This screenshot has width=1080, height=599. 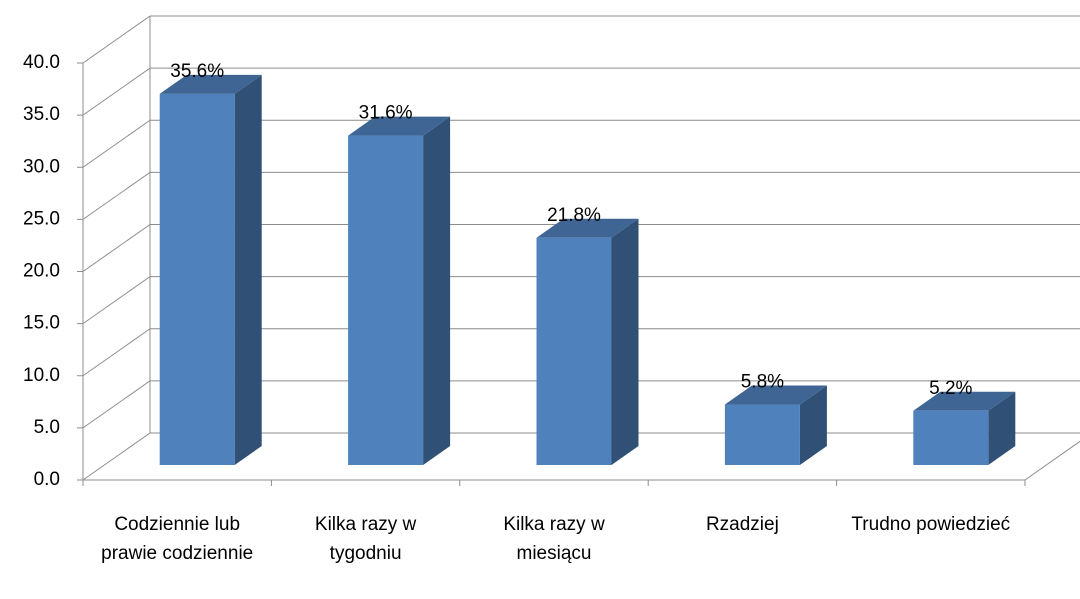 I want to click on y-tick-label: 10.0, so click(x=41, y=375).